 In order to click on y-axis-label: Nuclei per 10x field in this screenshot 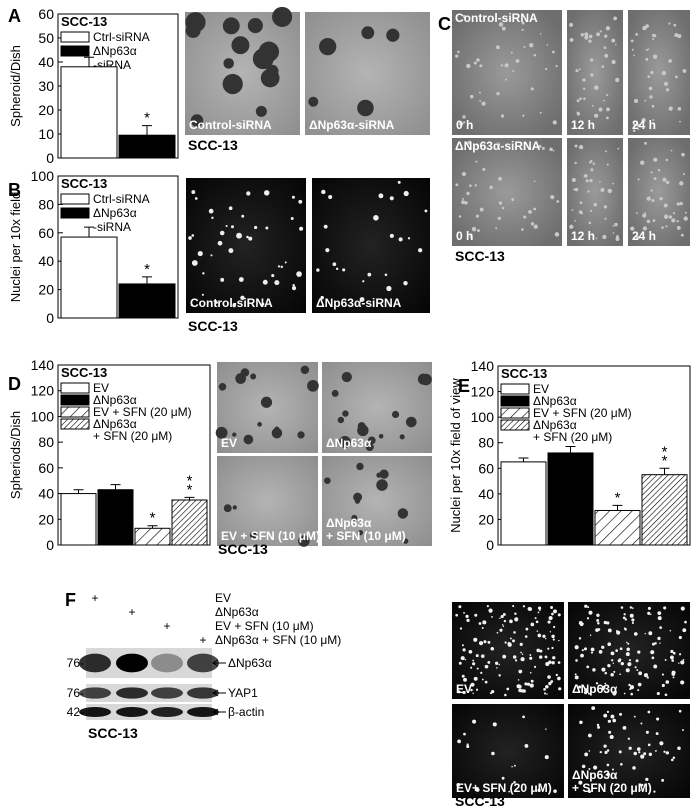, I will do `click(15, 247)`.